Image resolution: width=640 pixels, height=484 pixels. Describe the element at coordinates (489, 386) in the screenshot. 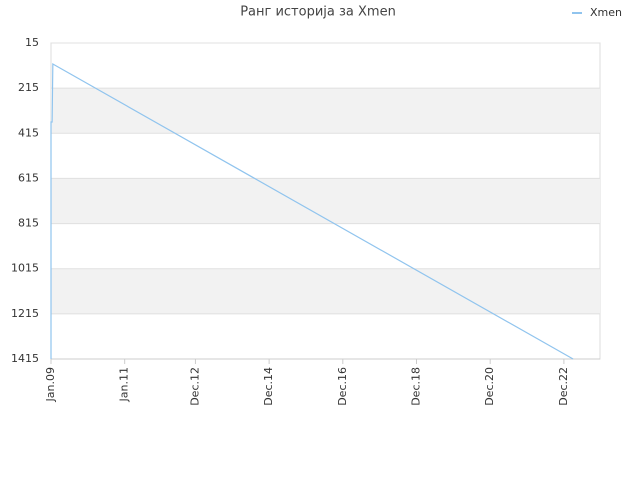

I see `x-tick-label: Dec.20` at that location.